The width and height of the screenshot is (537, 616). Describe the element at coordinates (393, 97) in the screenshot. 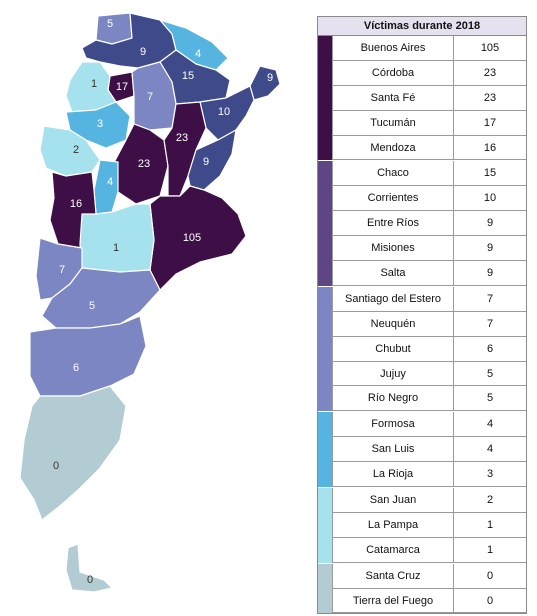

I see `province-name: Santa Fé` at that location.